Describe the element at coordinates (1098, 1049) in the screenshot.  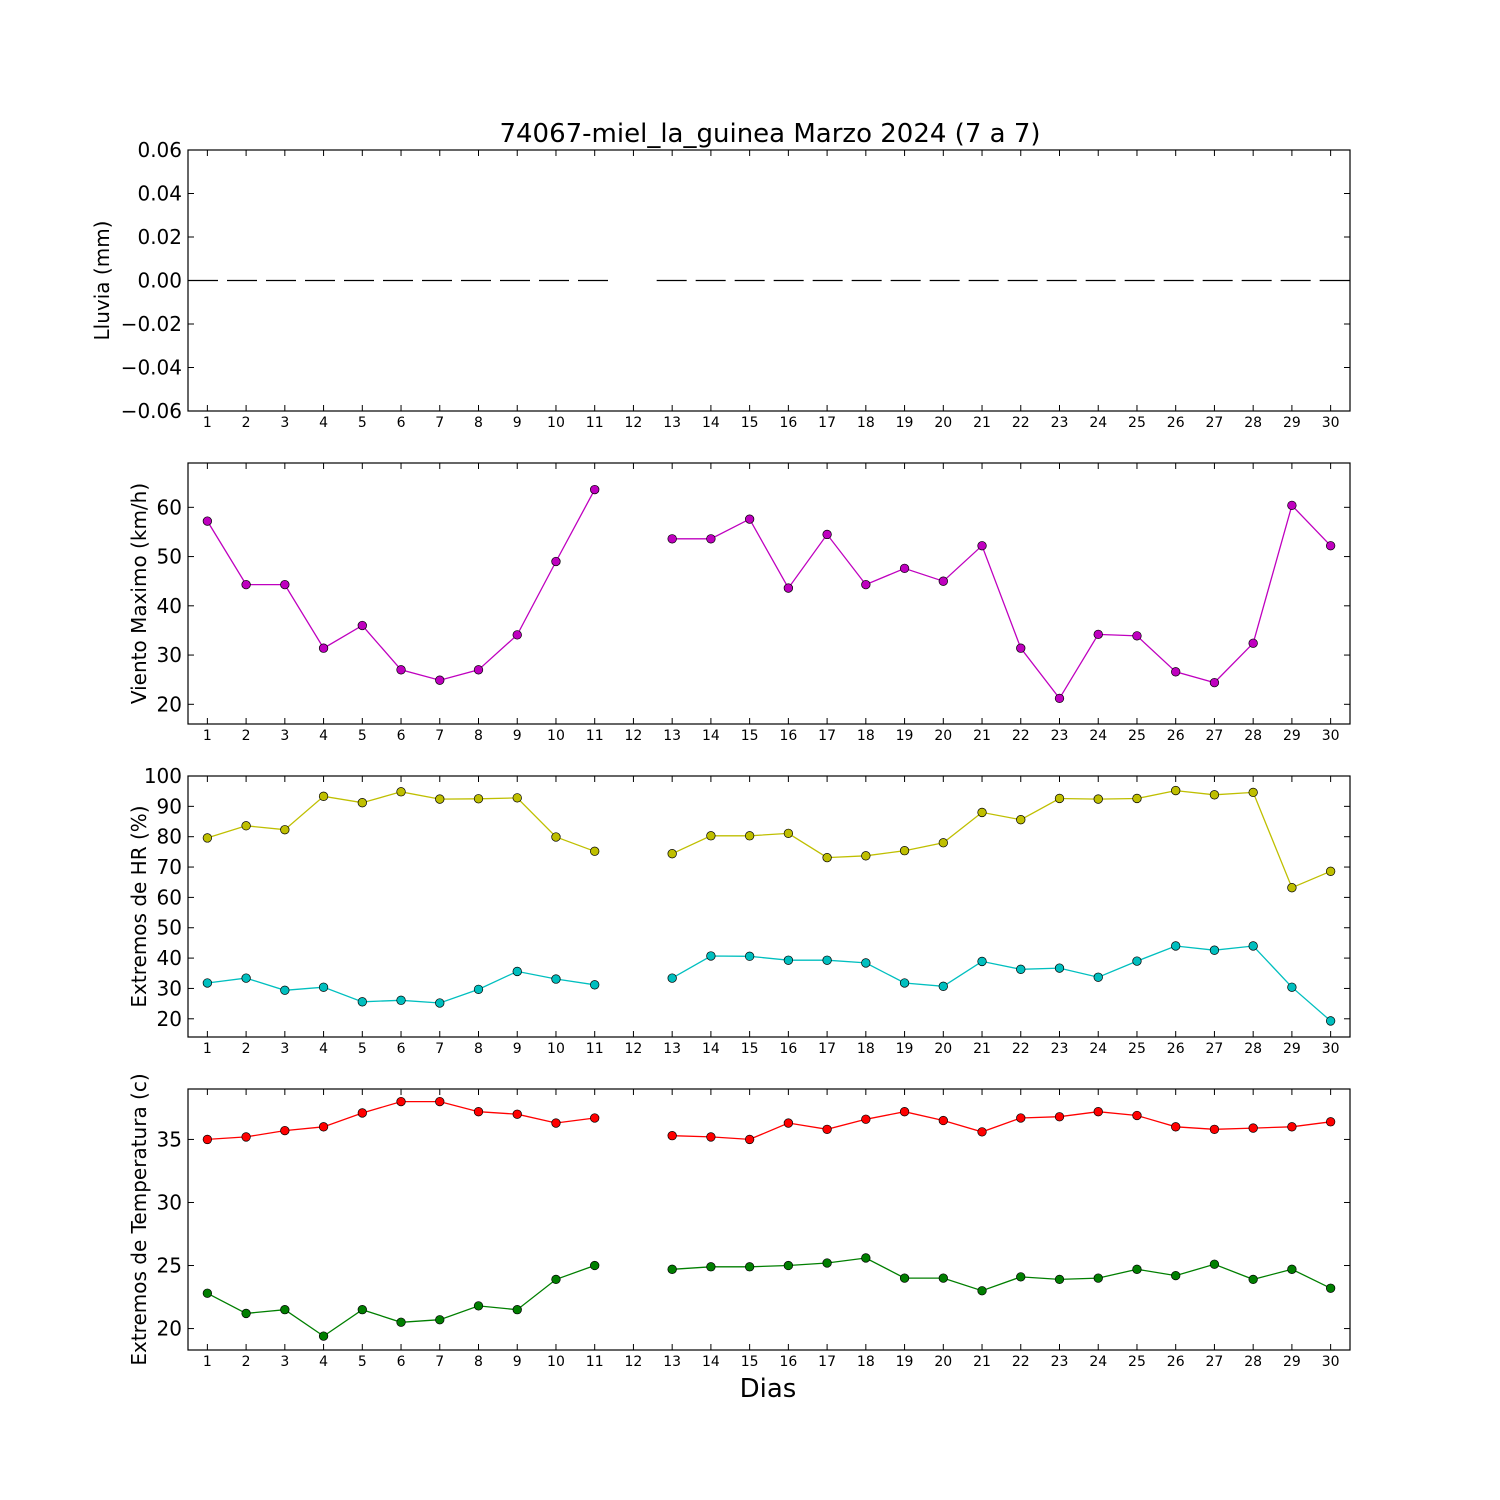
I see `x-tick-label: 24` at that location.